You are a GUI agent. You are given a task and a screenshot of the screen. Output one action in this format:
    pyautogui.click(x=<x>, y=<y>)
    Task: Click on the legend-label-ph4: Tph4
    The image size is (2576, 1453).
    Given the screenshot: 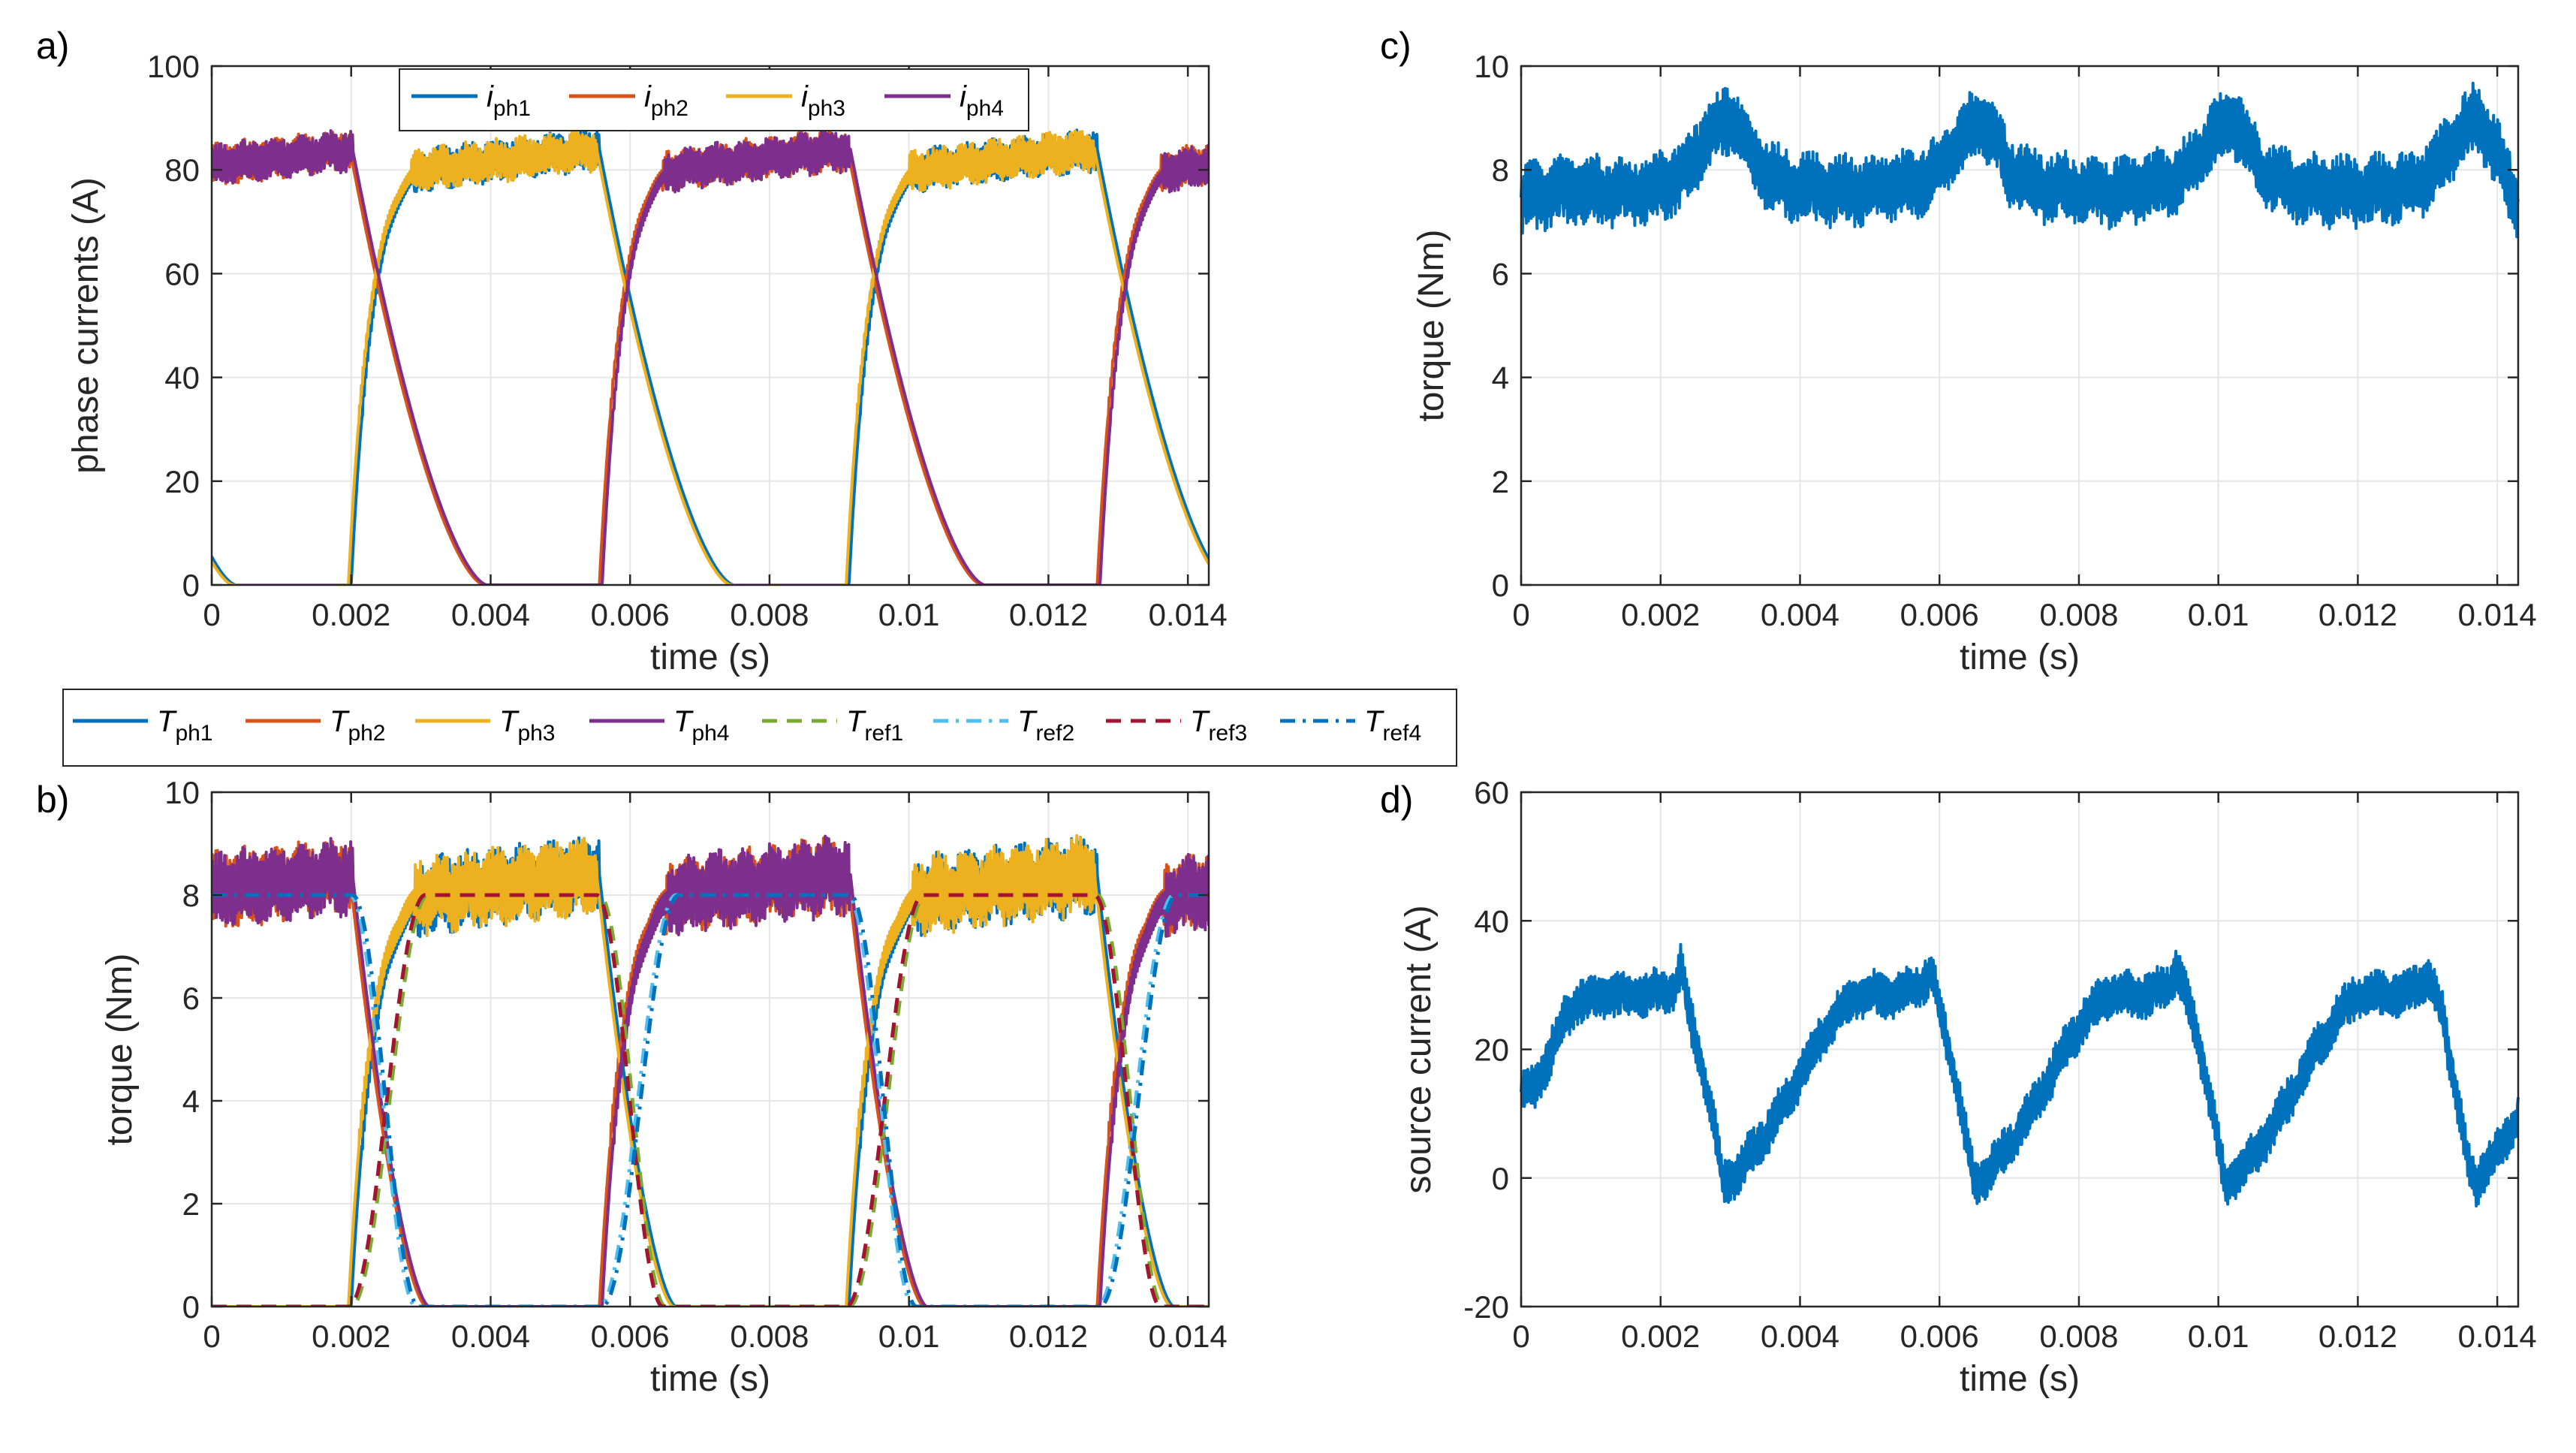 What is the action you would take?
    pyautogui.click(x=701, y=725)
    